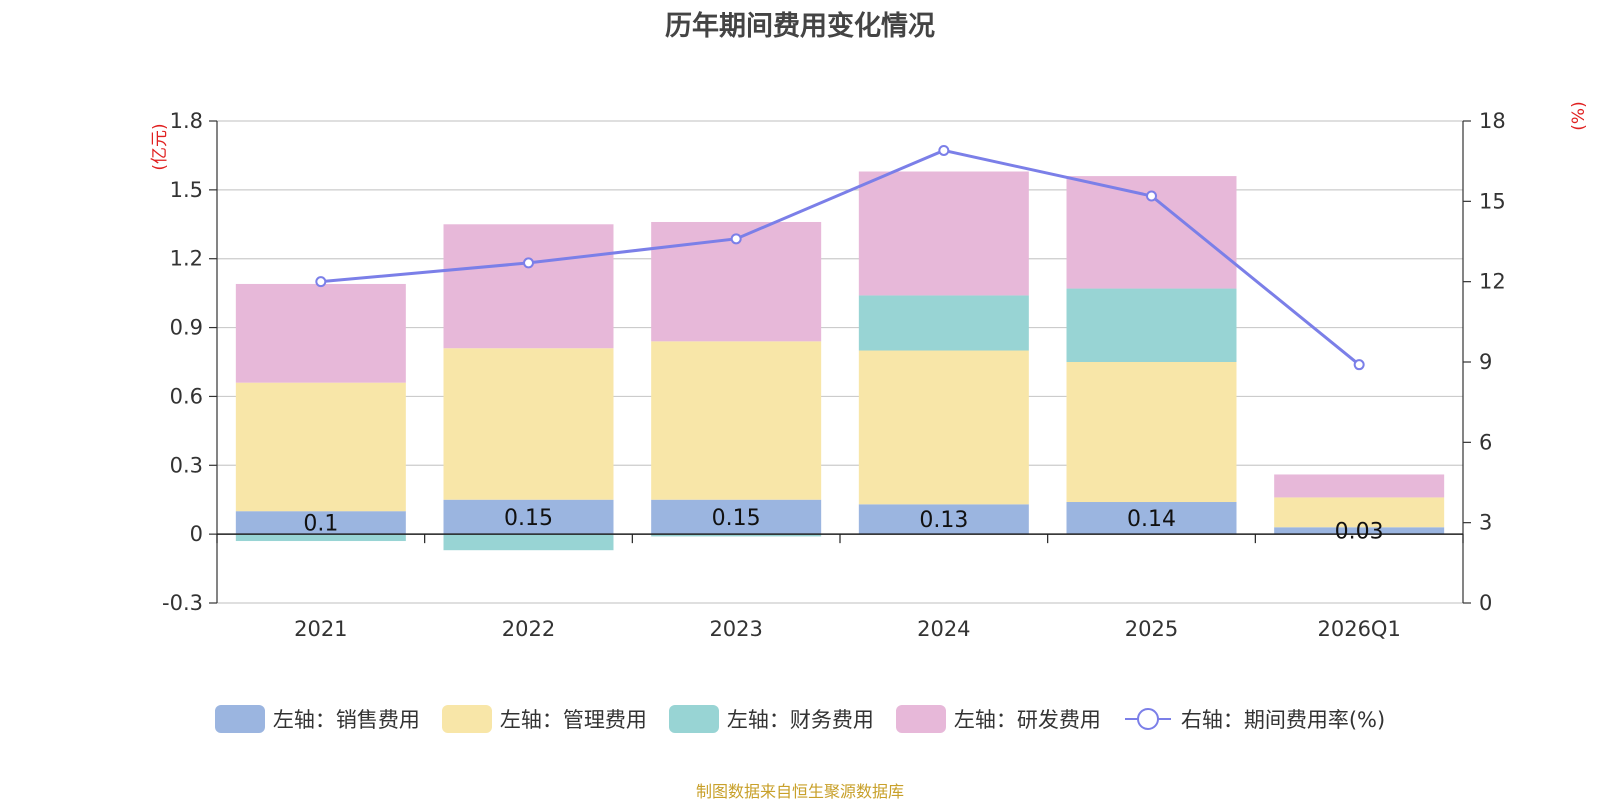 This screenshot has height=802, width=1600. Describe the element at coordinates (186, 121) in the screenshot. I see `left-tick-label: 1.8` at that location.